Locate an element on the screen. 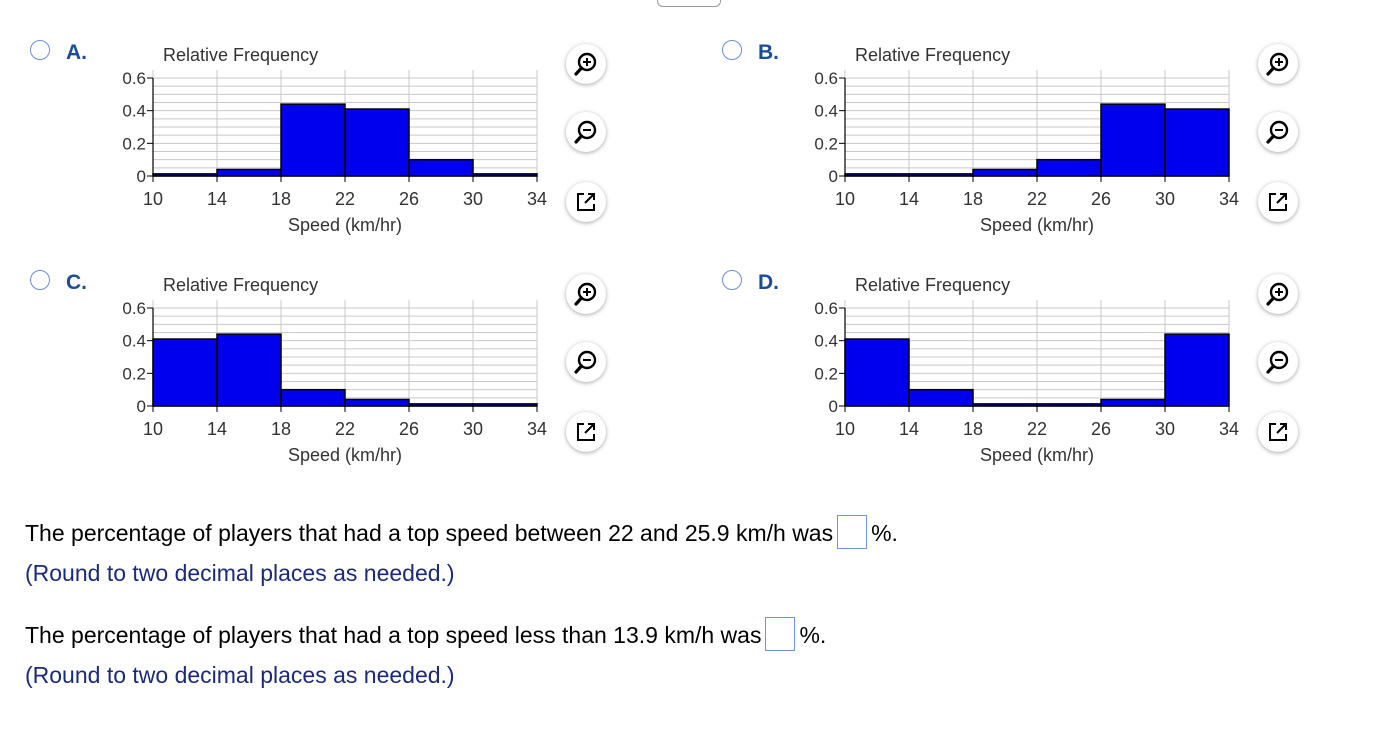 This screenshot has width=1382, height=730. radio-d is located at coordinates (732, 280).